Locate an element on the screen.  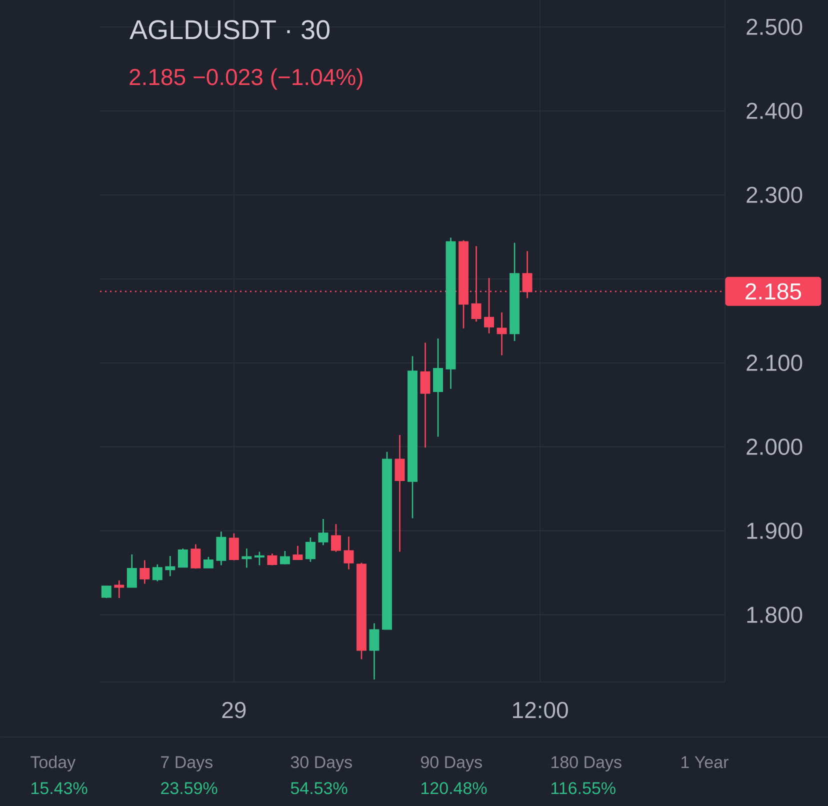
text: Today is located at coordinates (53, 764).